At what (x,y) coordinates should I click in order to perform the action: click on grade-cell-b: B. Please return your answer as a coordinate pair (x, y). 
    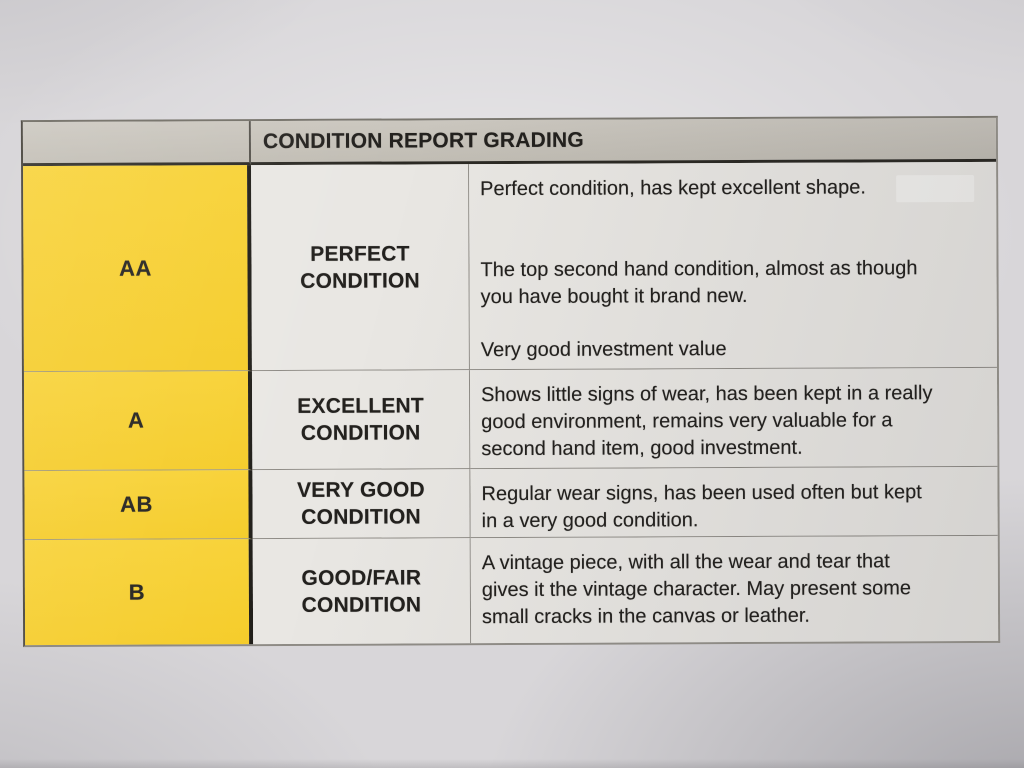
    Looking at the image, I should click on (139, 592).